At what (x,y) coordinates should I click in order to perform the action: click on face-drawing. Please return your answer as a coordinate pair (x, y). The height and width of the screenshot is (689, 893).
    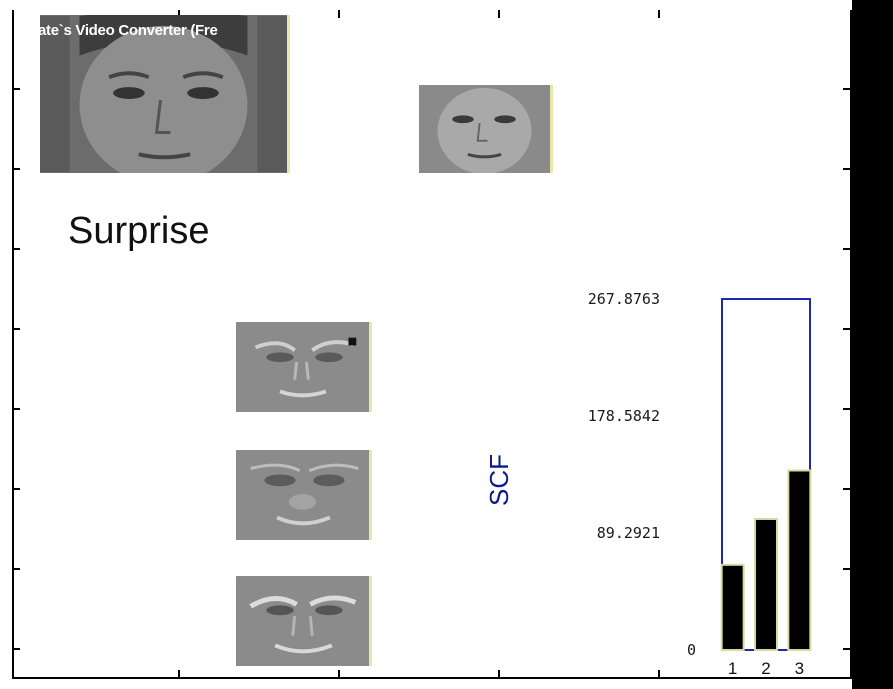
    Looking at the image, I should click on (163, 94).